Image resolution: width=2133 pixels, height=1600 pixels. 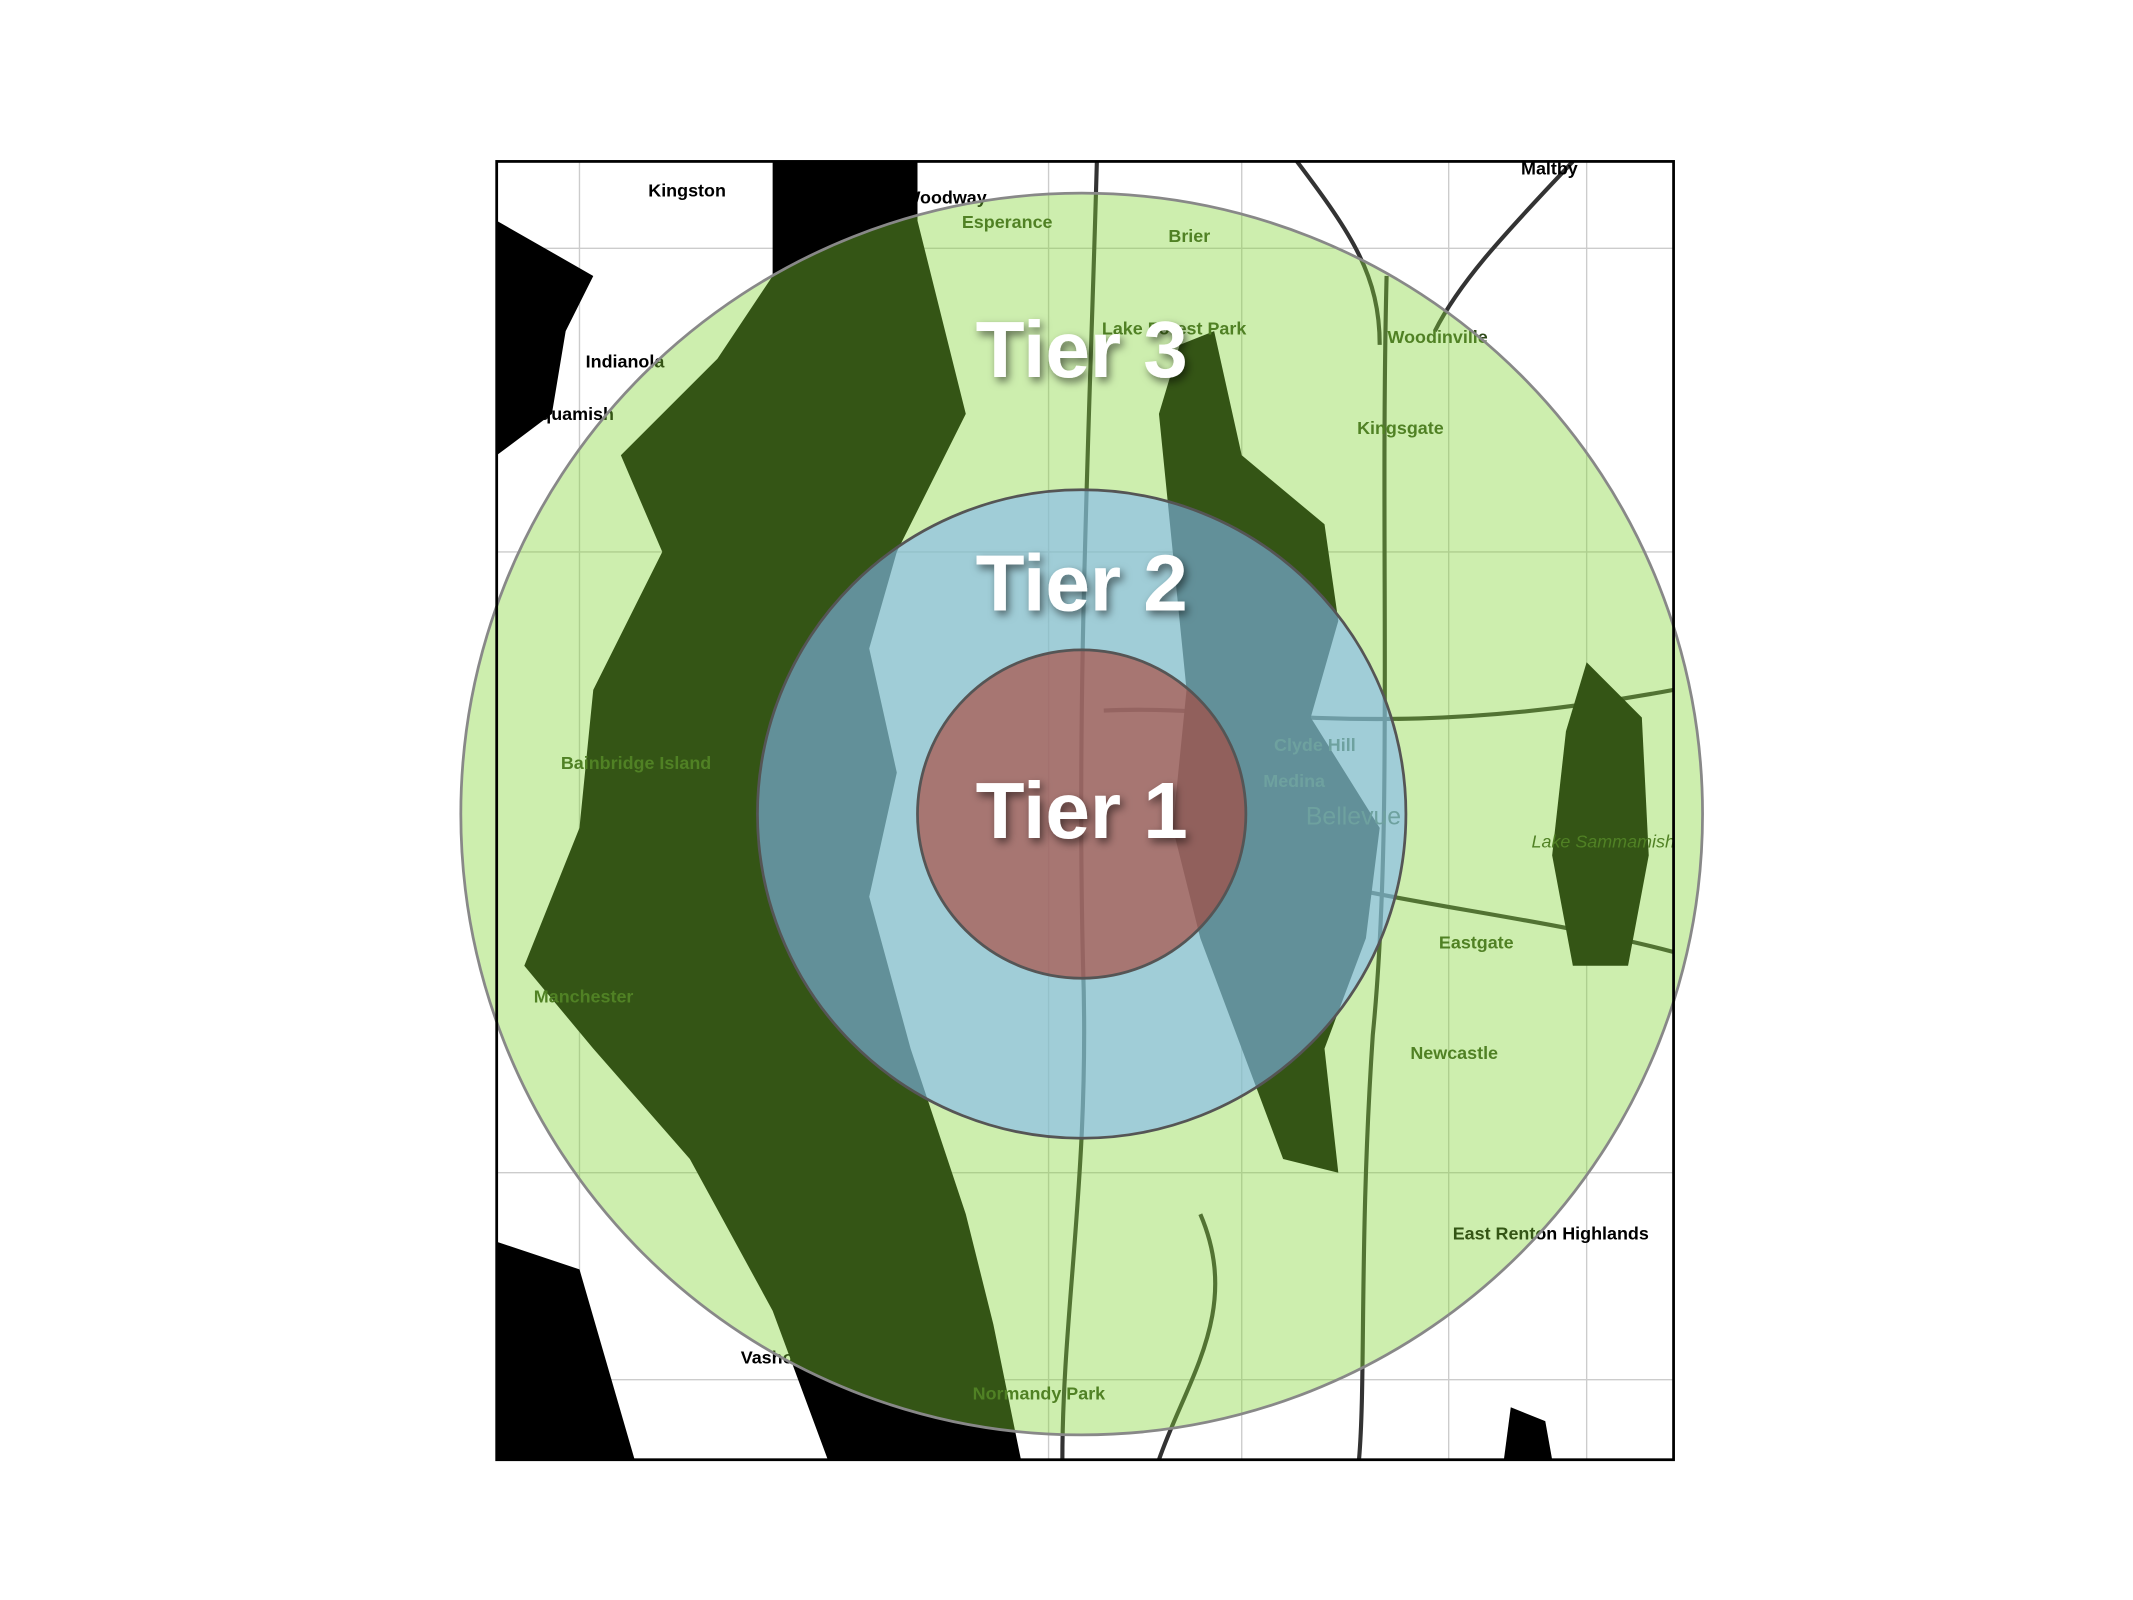 I want to click on place-label: Suquamish, so click(x=565, y=414).